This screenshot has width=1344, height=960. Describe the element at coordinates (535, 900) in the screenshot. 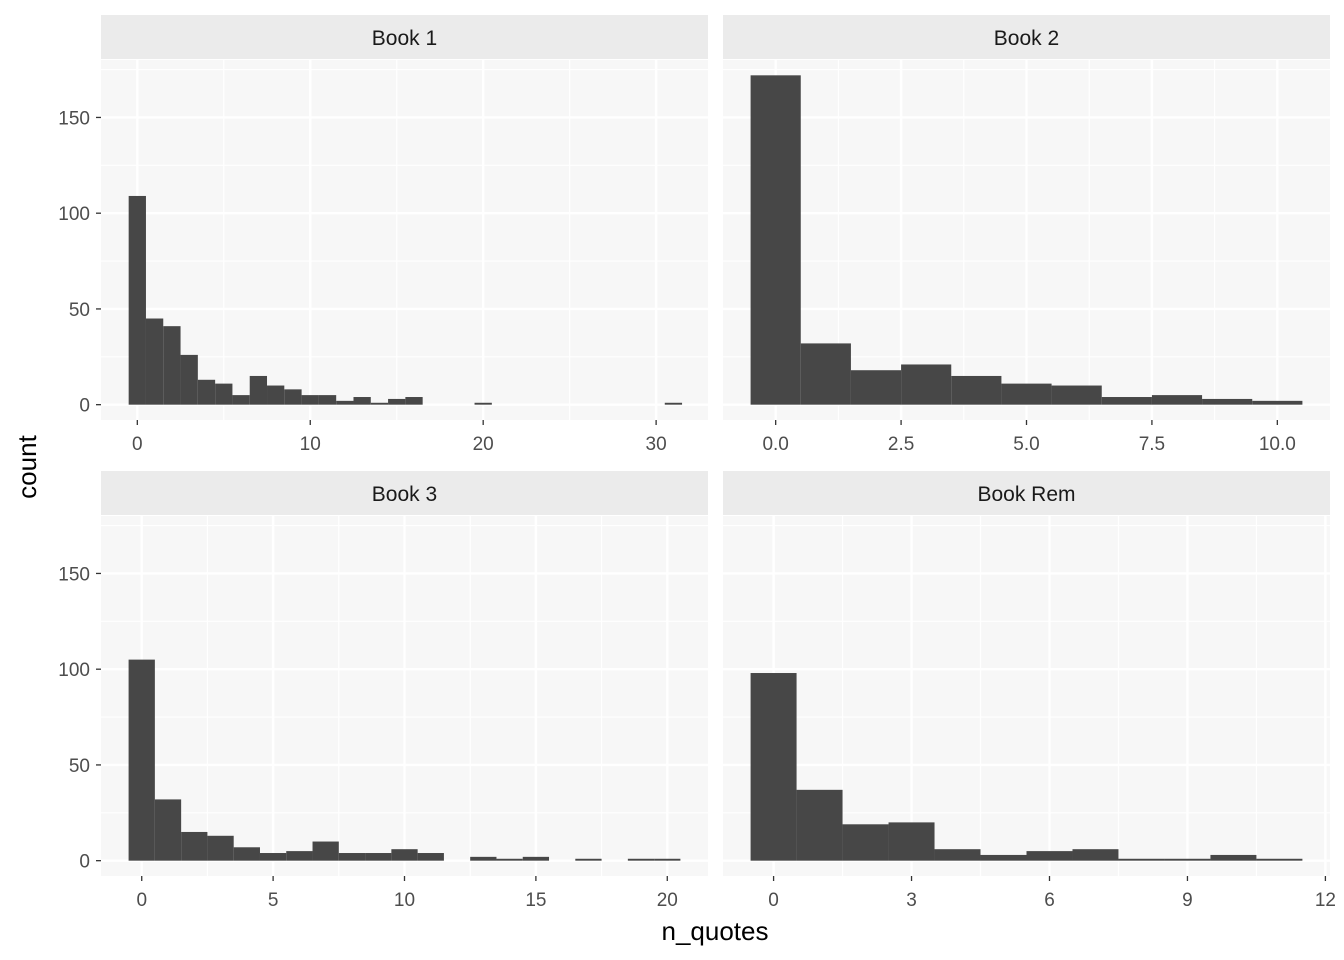

I see `x-tick-label: 15` at that location.